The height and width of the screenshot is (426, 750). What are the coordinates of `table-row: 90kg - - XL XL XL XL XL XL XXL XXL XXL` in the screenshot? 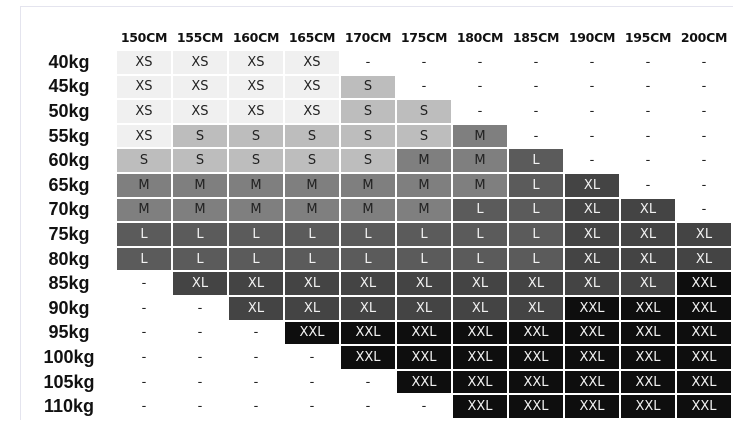 It's located at (377, 308).